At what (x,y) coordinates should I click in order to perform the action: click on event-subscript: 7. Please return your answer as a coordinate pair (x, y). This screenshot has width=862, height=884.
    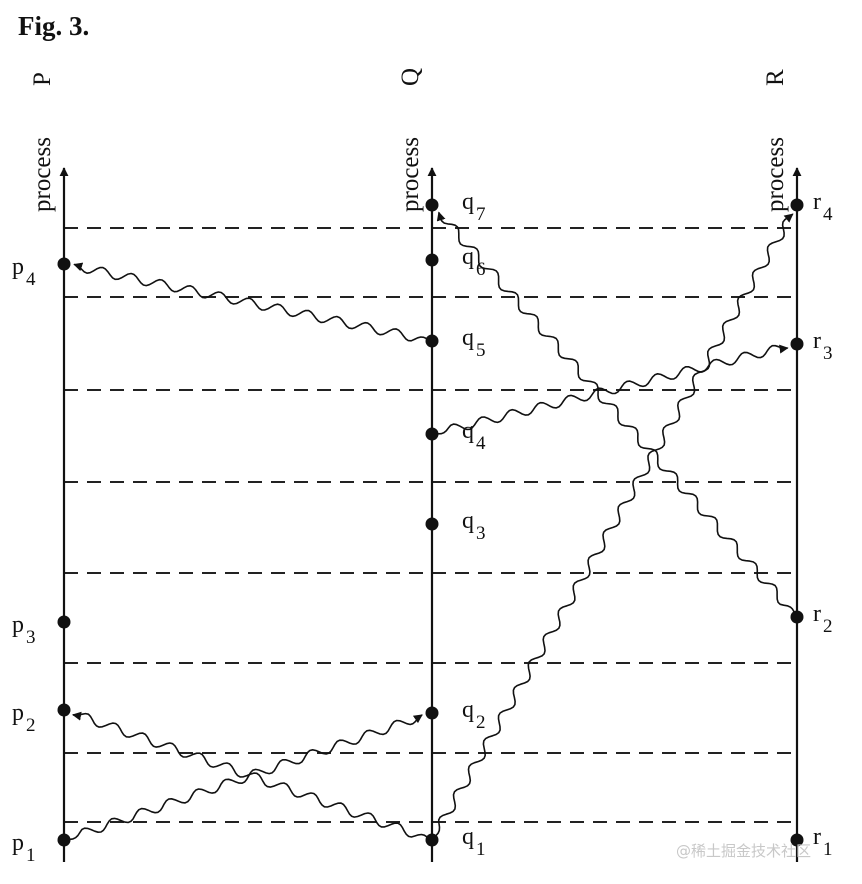
    Looking at the image, I should click on (481, 214).